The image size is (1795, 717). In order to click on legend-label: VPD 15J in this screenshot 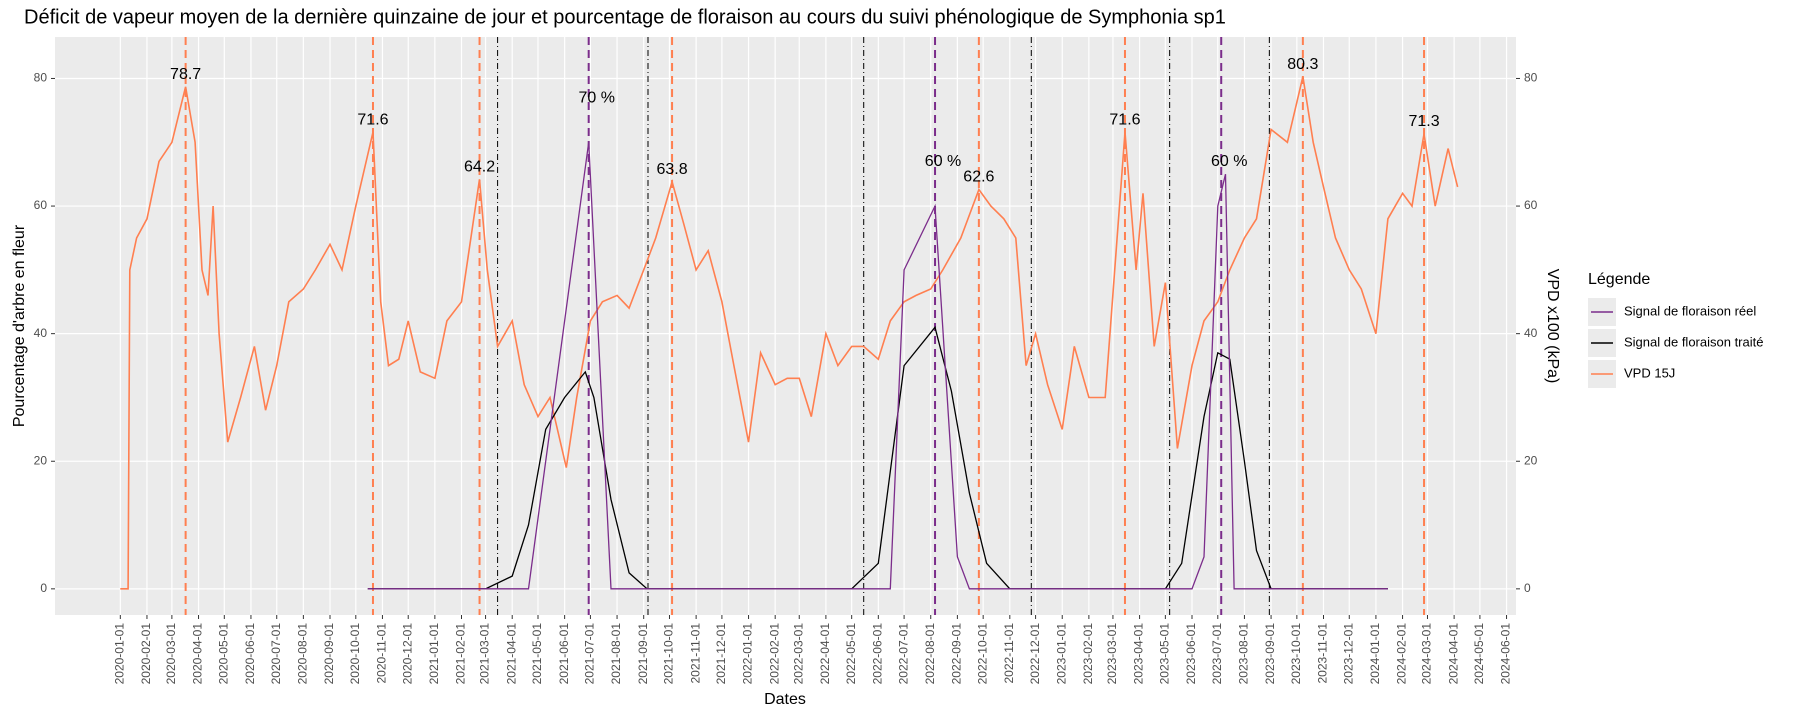, I will do `click(1649, 372)`.